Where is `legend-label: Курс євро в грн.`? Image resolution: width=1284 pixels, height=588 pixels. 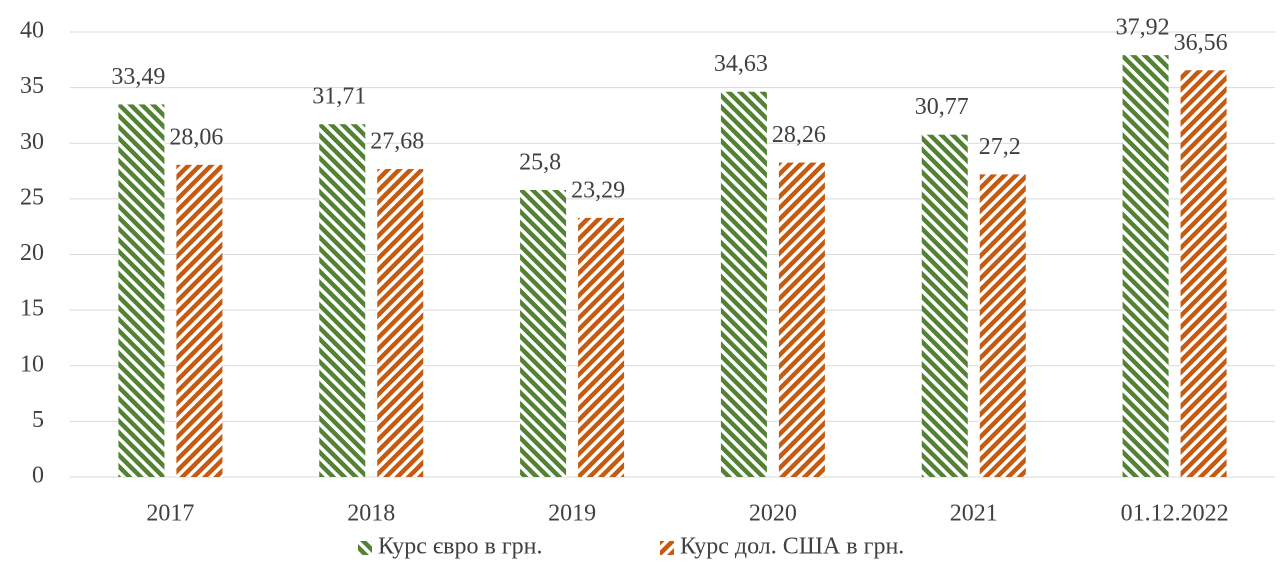
legend-label: Курс євро в грн. is located at coordinates (460, 547).